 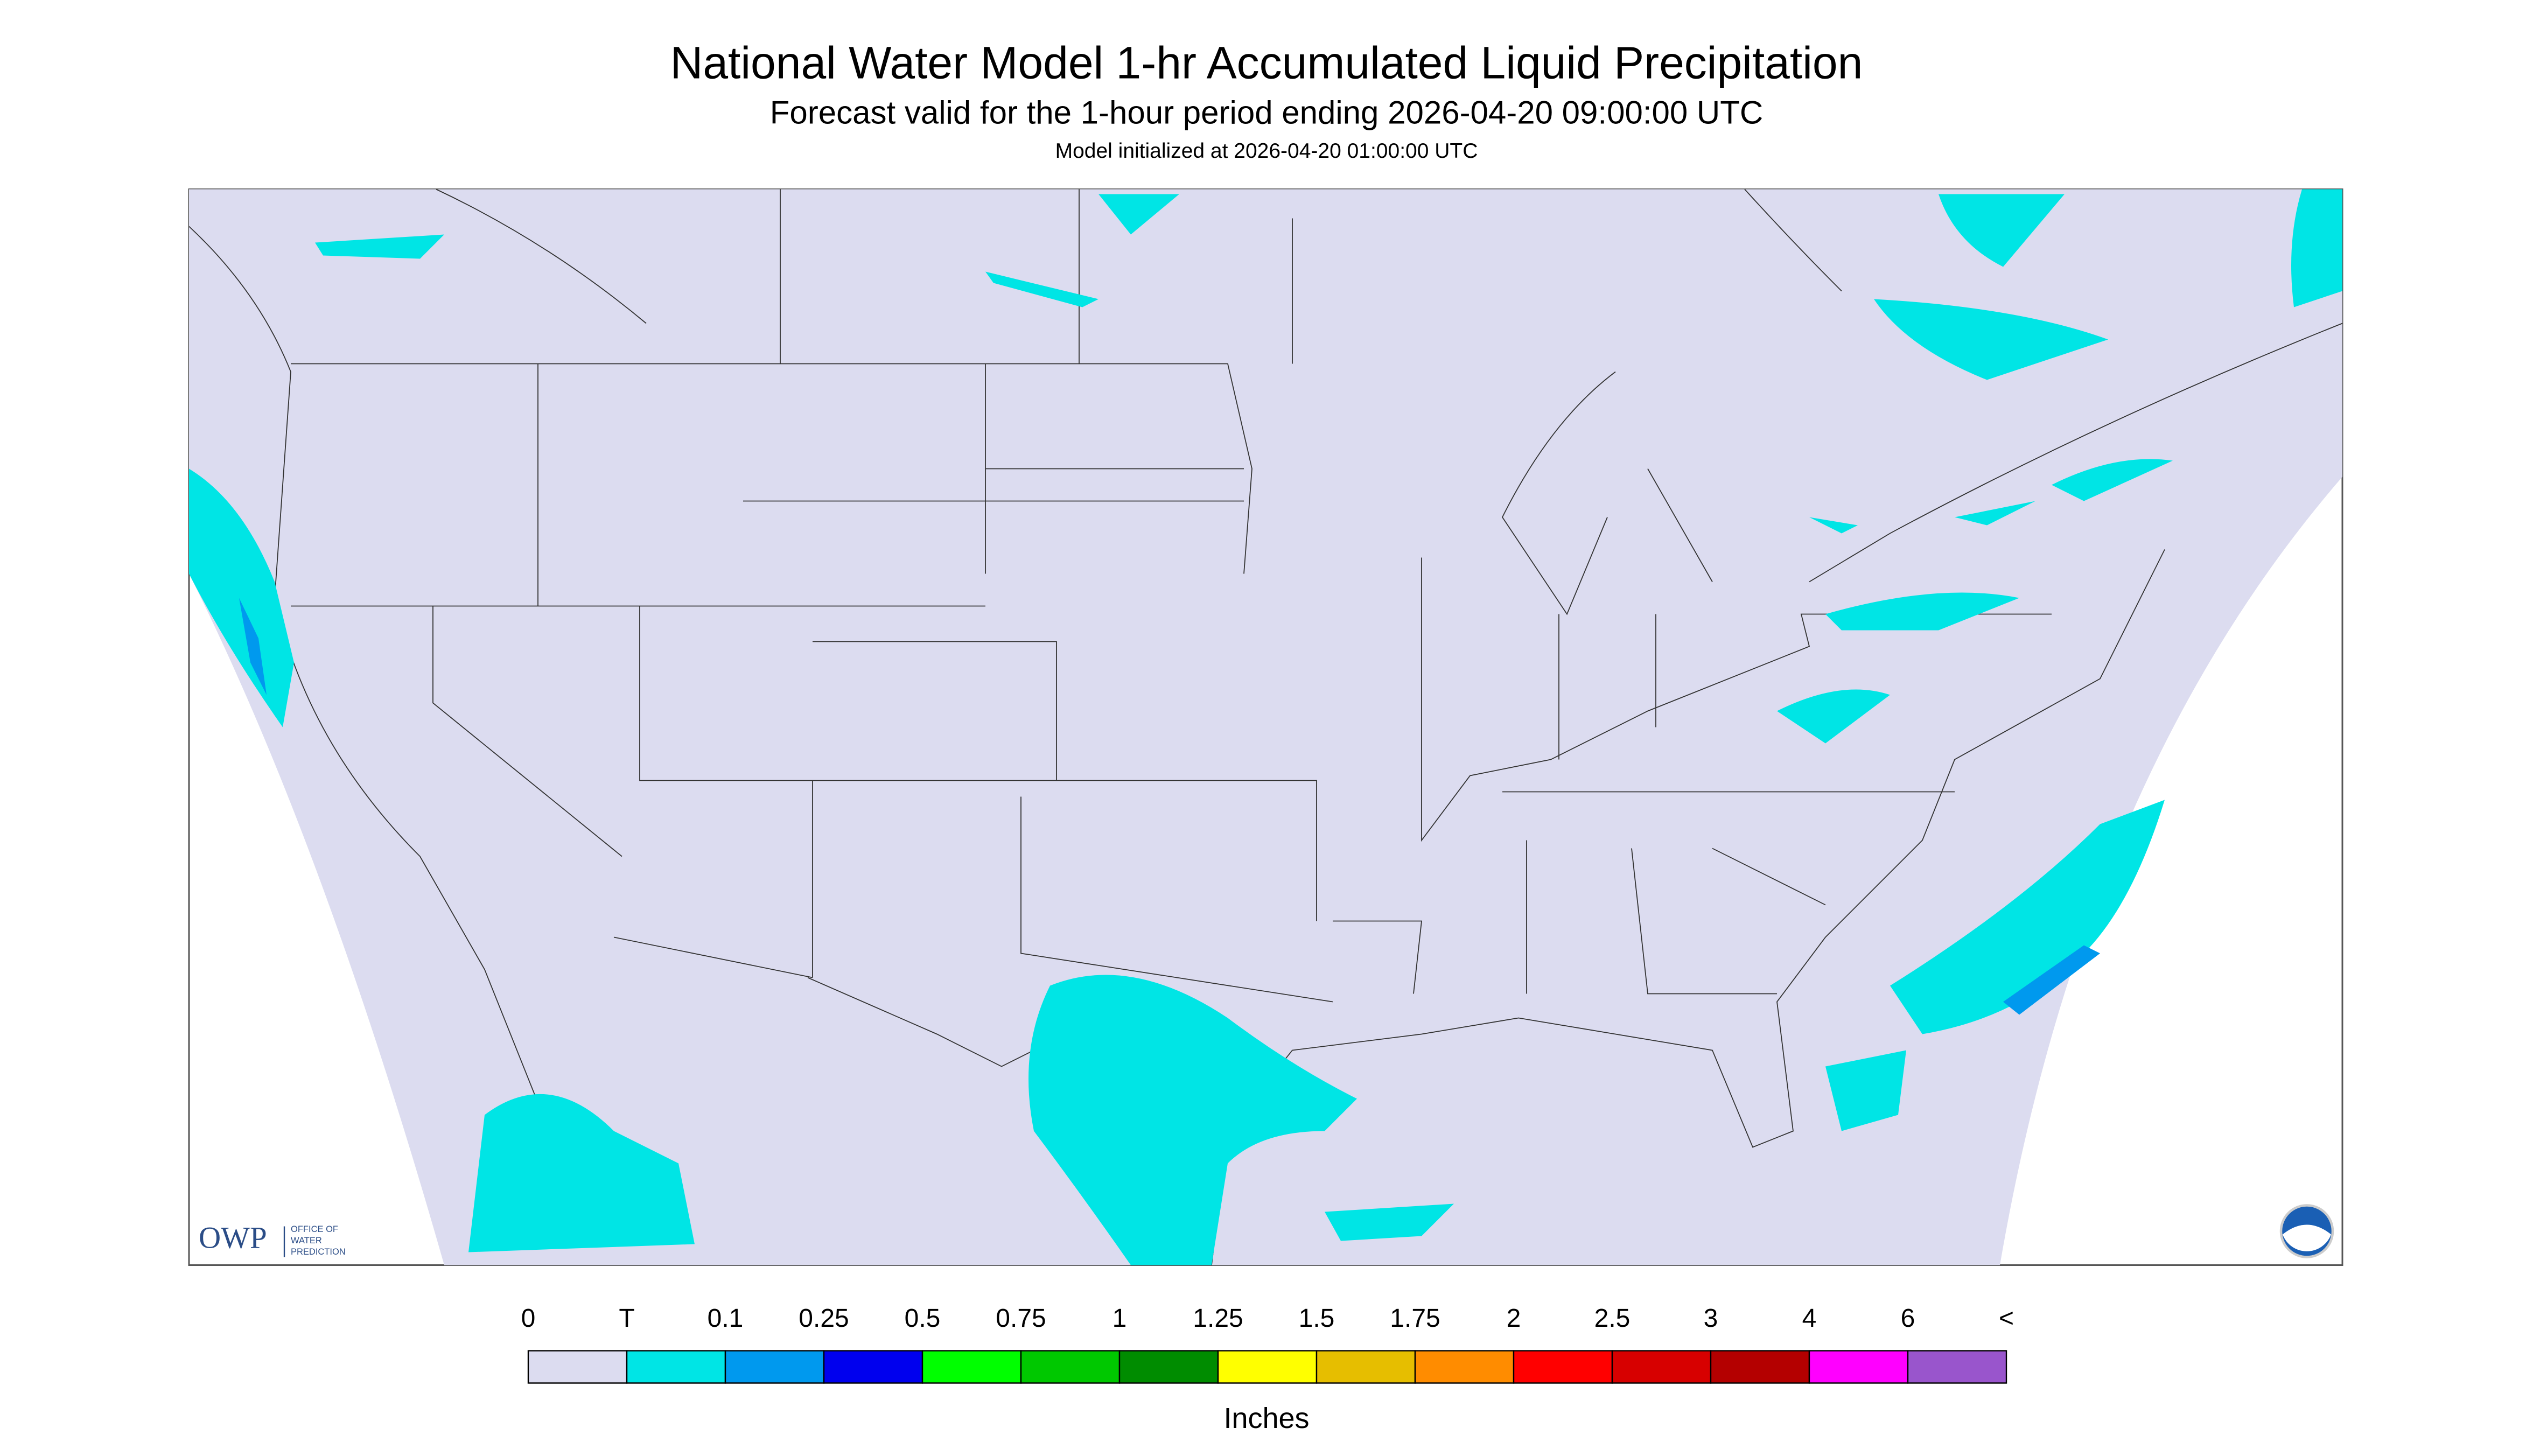 What do you see at coordinates (1908, 1318) in the screenshot?
I see `legend-label: 6` at bounding box center [1908, 1318].